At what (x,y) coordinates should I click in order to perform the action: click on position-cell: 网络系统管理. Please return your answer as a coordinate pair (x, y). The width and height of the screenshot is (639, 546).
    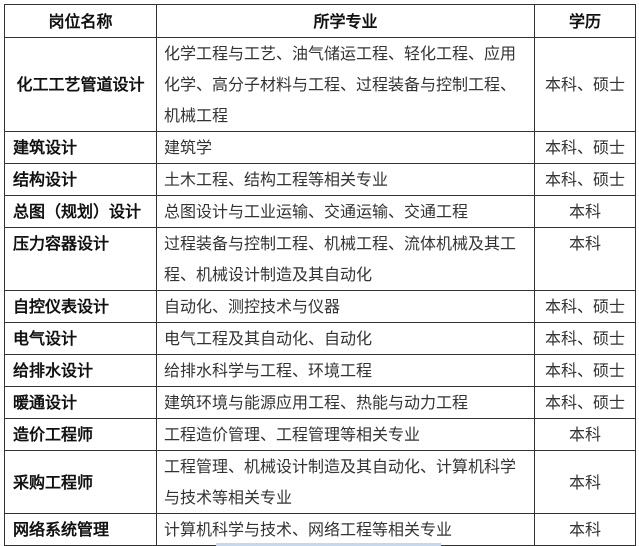
    Looking at the image, I should click on (80, 529).